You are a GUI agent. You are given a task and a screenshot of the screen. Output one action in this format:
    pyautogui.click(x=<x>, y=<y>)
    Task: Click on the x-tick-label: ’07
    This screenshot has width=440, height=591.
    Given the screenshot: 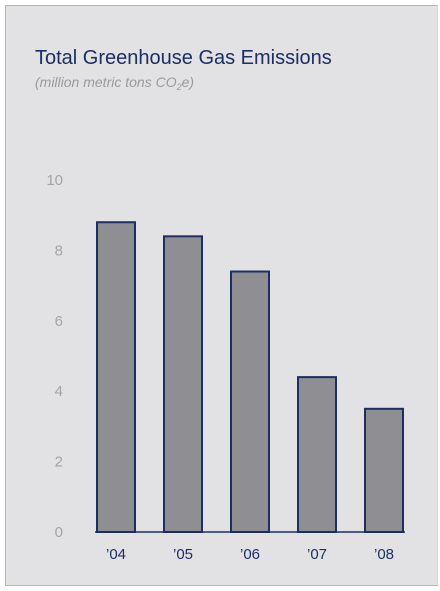 What is the action you would take?
    pyautogui.click(x=317, y=554)
    